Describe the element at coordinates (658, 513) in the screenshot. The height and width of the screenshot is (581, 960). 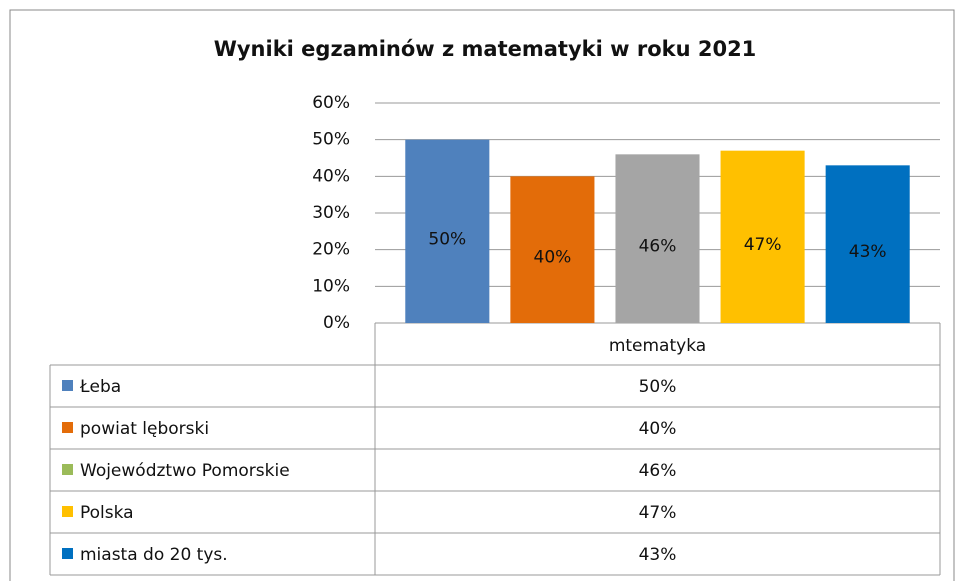
I see `table-cell: 47%` at that location.